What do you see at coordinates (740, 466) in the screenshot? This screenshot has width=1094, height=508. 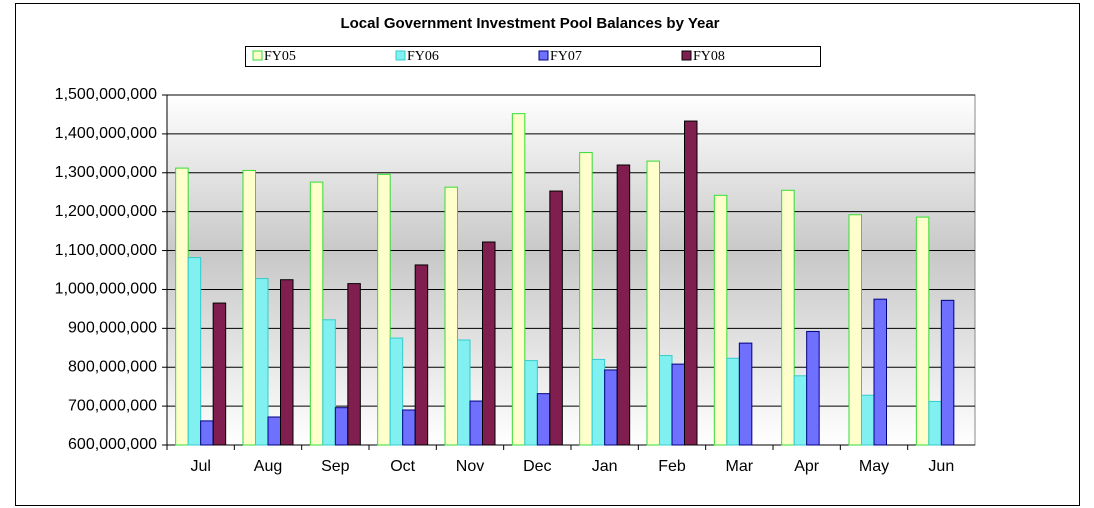 I see `x-tick-label: Mar` at bounding box center [740, 466].